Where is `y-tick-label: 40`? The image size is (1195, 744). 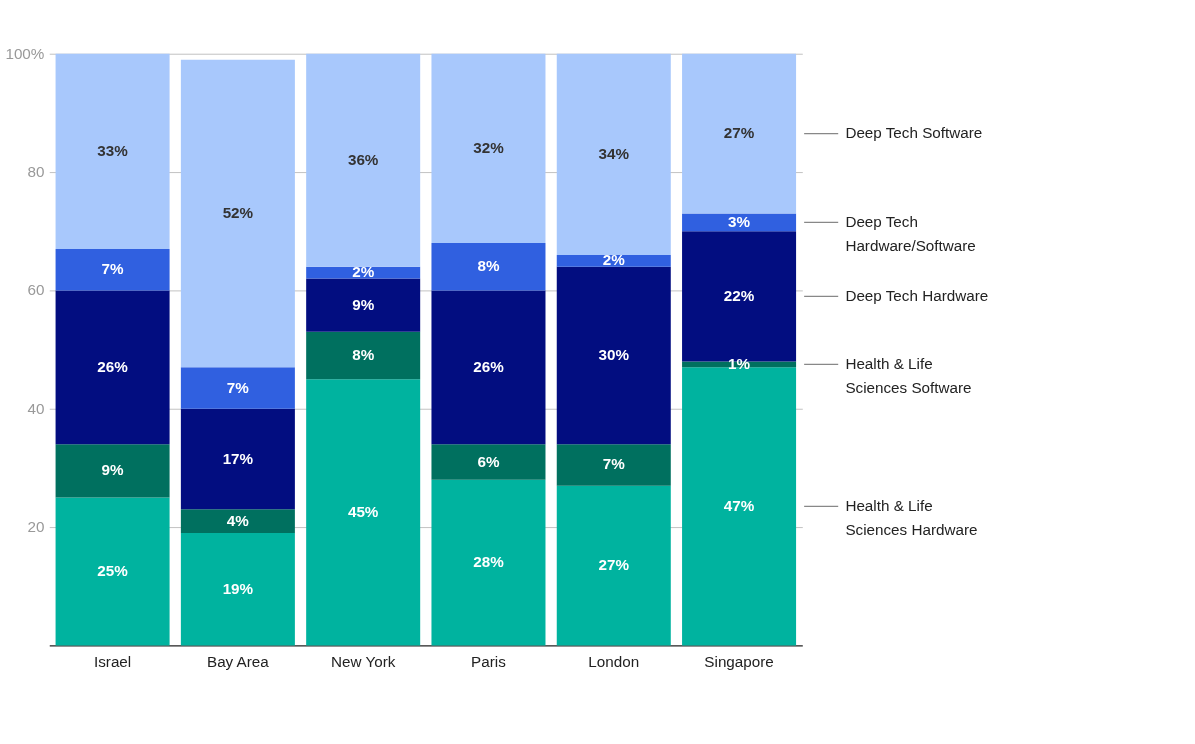
y-tick-label: 40 is located at coordinates (36, 408).